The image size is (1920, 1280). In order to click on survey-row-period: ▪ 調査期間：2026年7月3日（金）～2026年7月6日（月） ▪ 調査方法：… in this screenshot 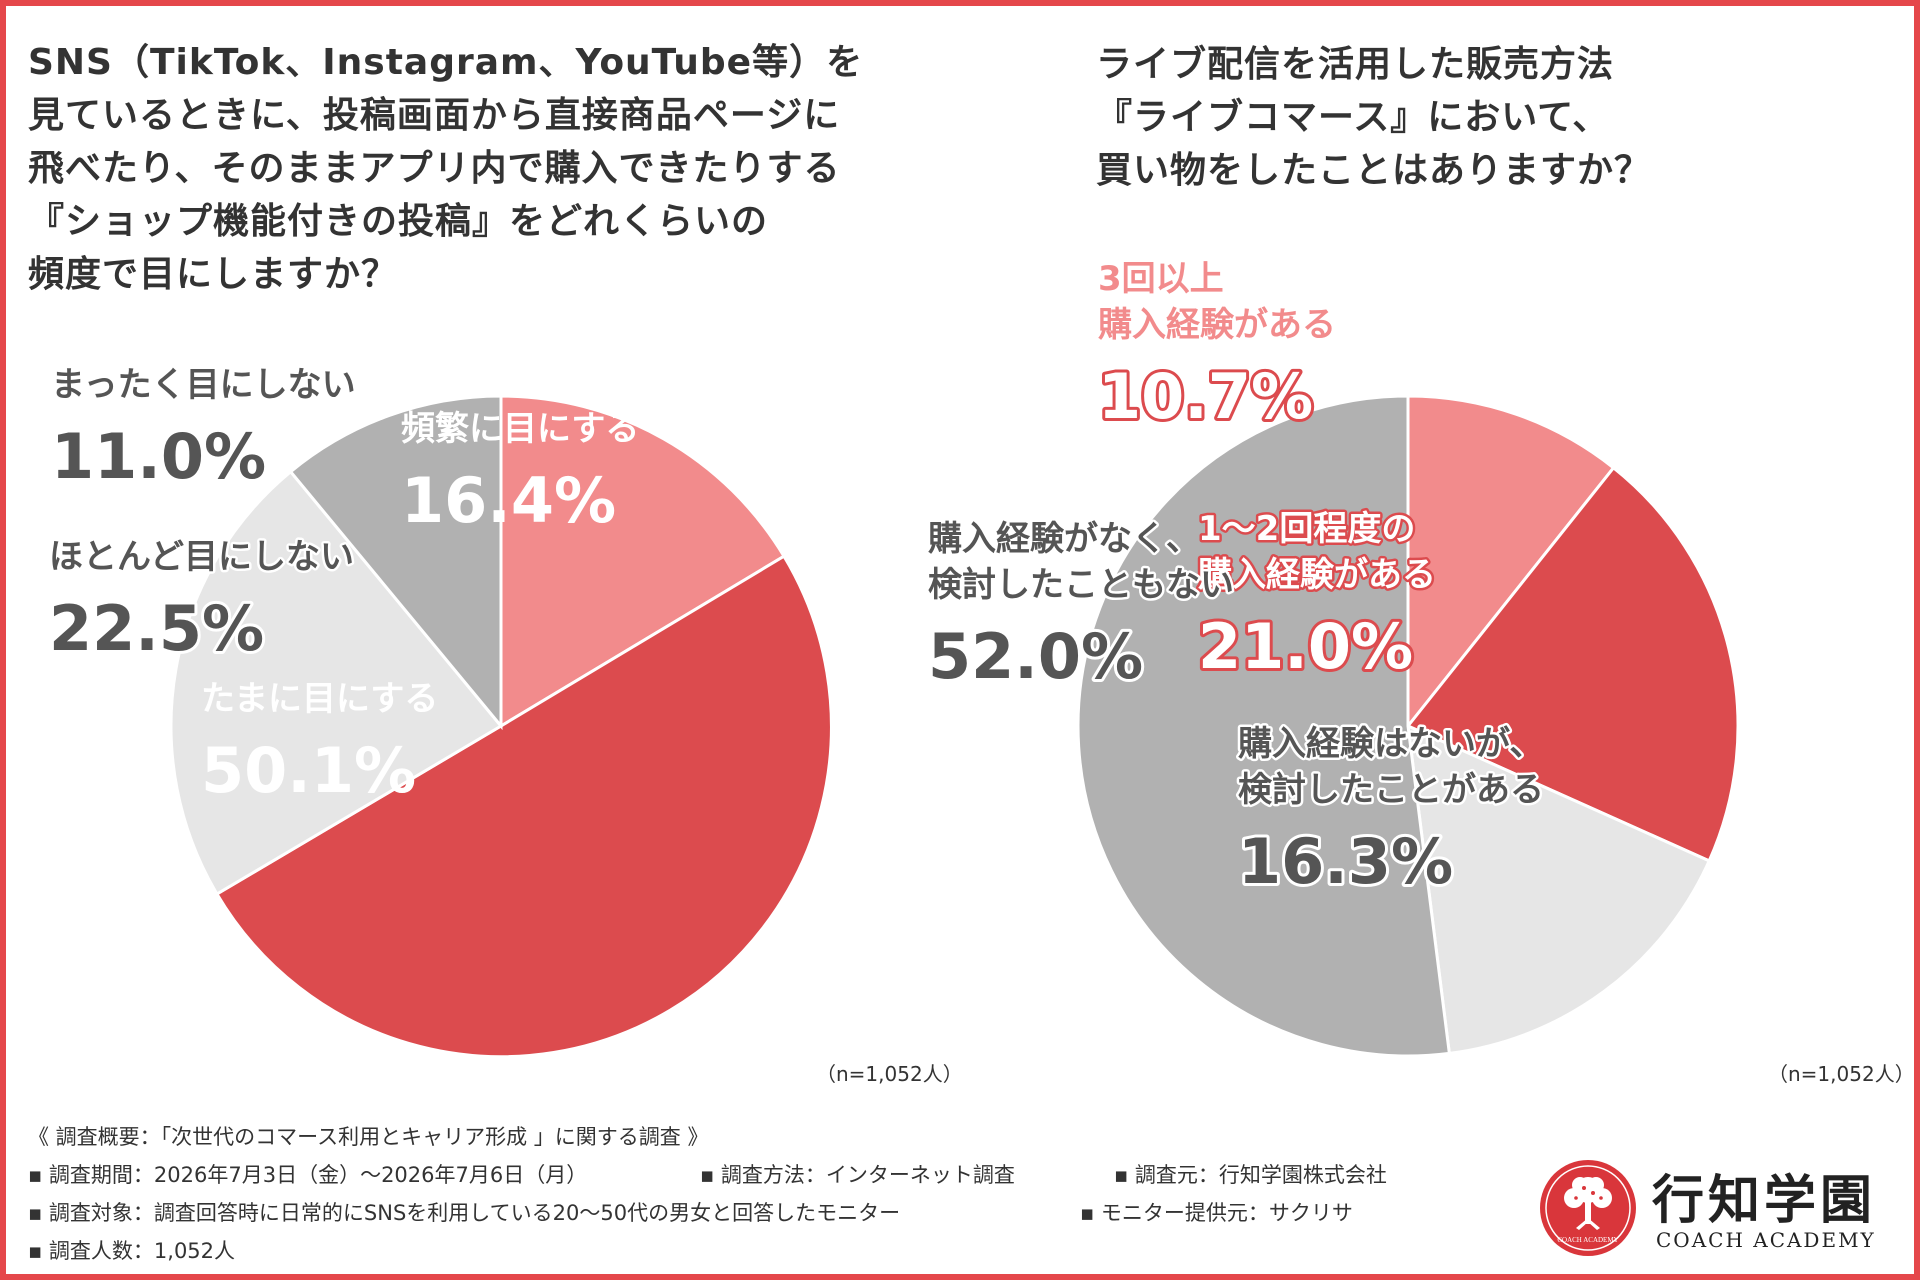, I will do `click(707, 1175)`.